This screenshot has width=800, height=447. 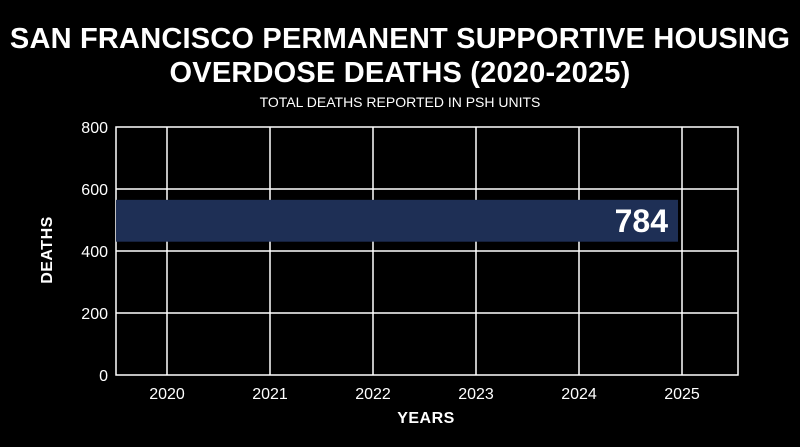 I want to click on bar-data-label: 784, so click(x=642, y=221).